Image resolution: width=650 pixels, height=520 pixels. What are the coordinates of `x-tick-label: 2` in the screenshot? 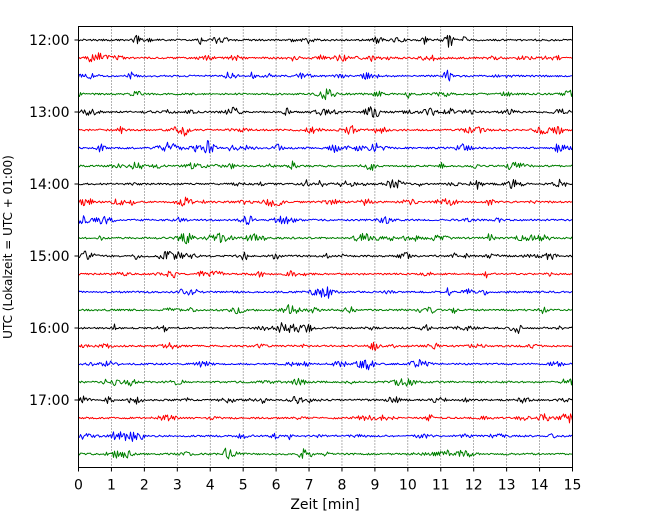 It's located at (144, 486).